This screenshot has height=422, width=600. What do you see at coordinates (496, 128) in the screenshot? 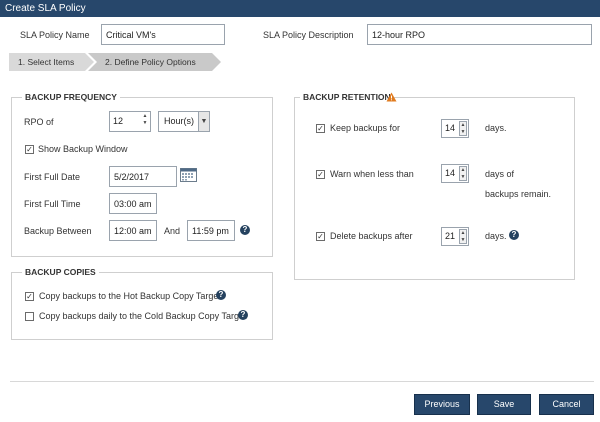
I see `keep-backups-unit: days.` at bounding box center [496, 128].